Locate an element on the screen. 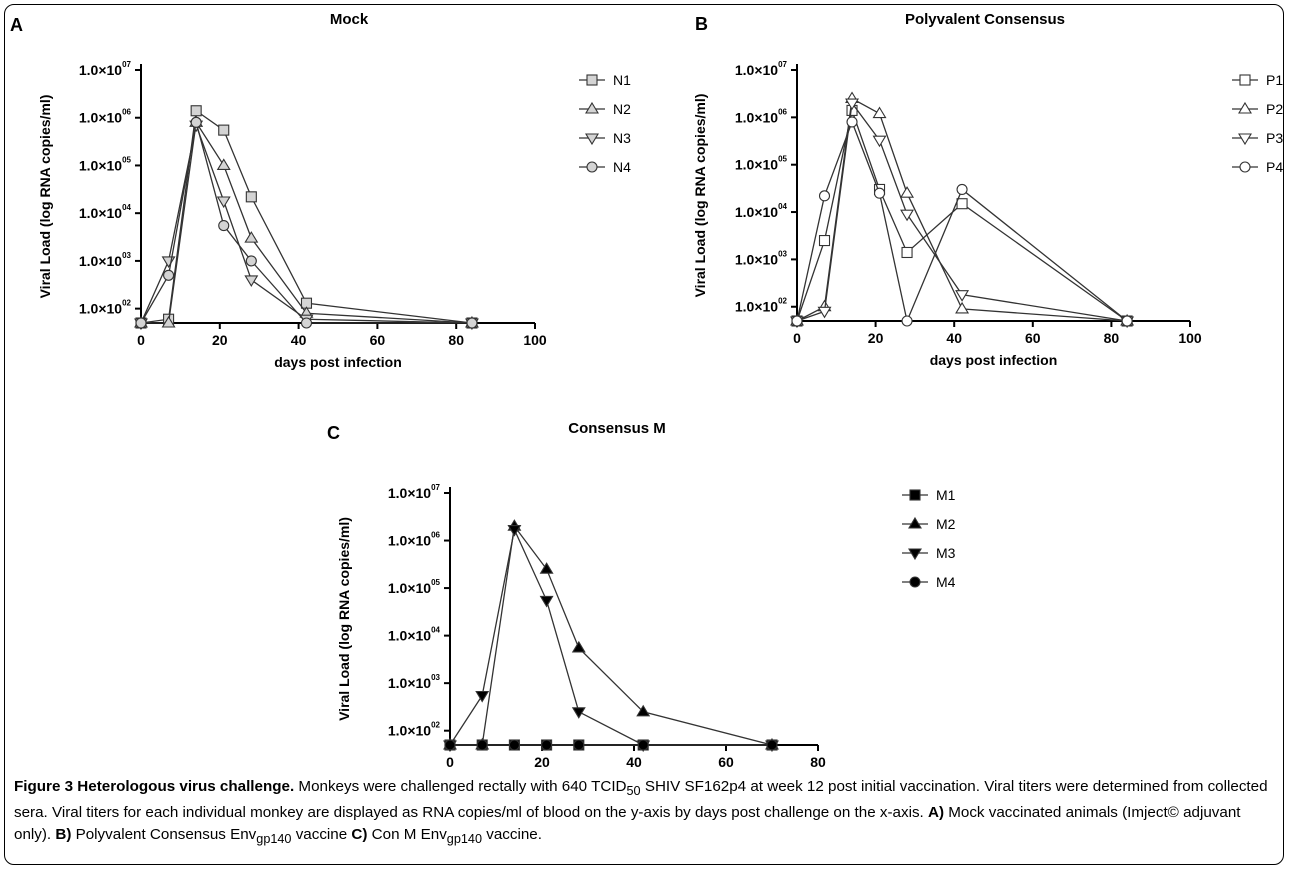 The height and width of the screenshot is (871, 1290). y-tick-label: 1.0×1005 is located at coordinates (761, 164).